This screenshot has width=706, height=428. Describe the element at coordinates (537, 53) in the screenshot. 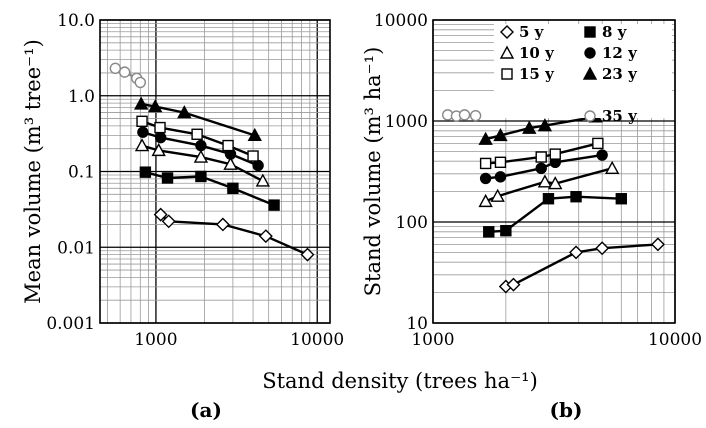

I see `legend-label-10-y: 10 y` at that location.